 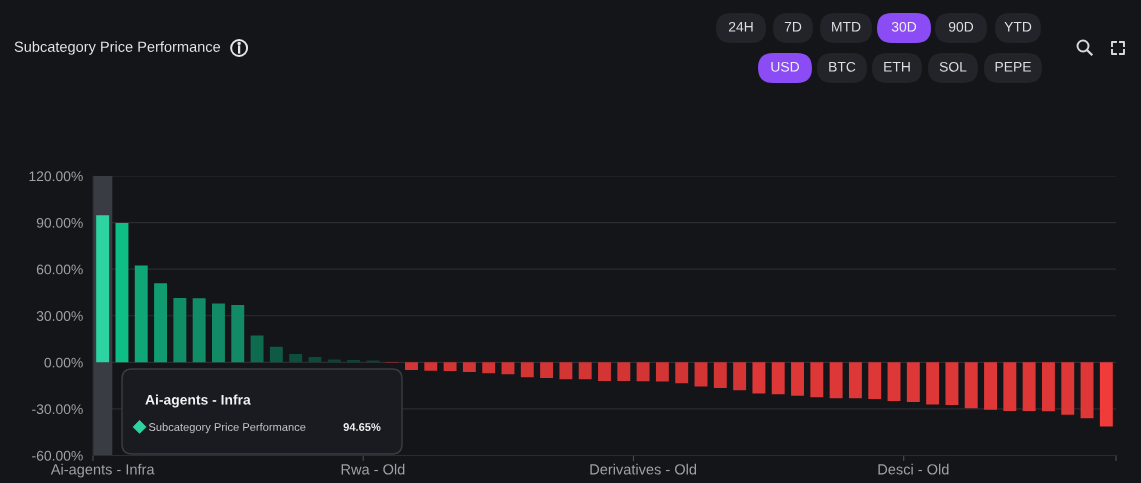 What do you see at coordinates (1013, 67) in the screenshot?
I see `text: PEPE` at bounding box center [1013, 67].